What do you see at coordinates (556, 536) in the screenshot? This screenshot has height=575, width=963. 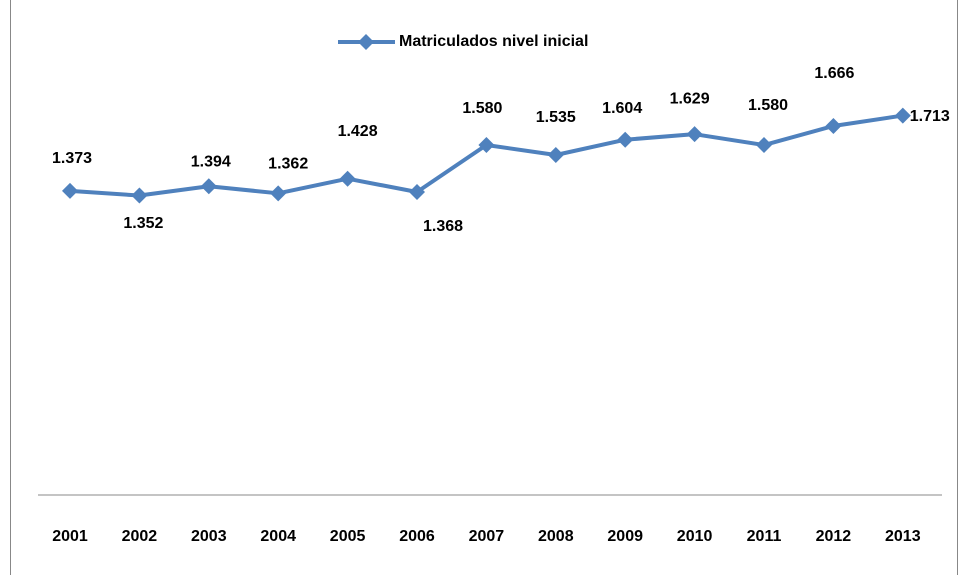 I see `x-tick-label: 2008` at bounding box center [556, 536].